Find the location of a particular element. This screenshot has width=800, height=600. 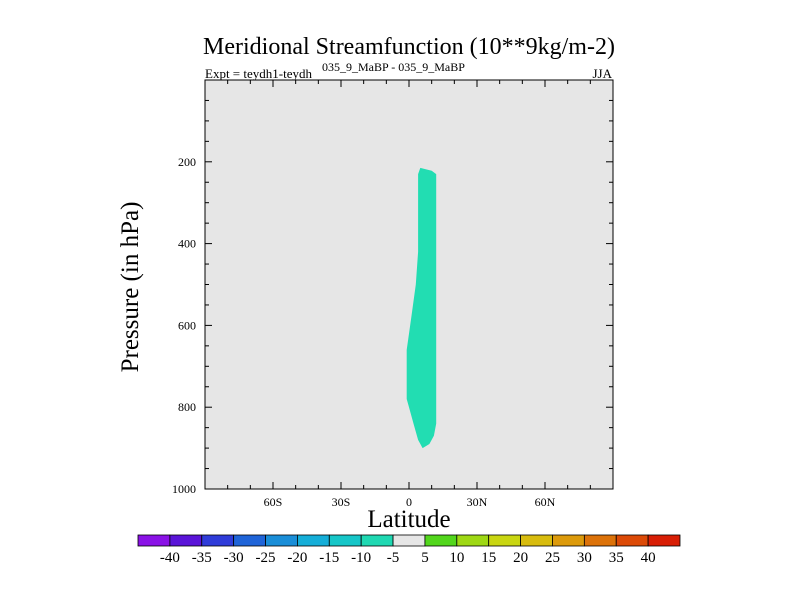

colorbar-label: 40 is located at coordinates (648, 558).